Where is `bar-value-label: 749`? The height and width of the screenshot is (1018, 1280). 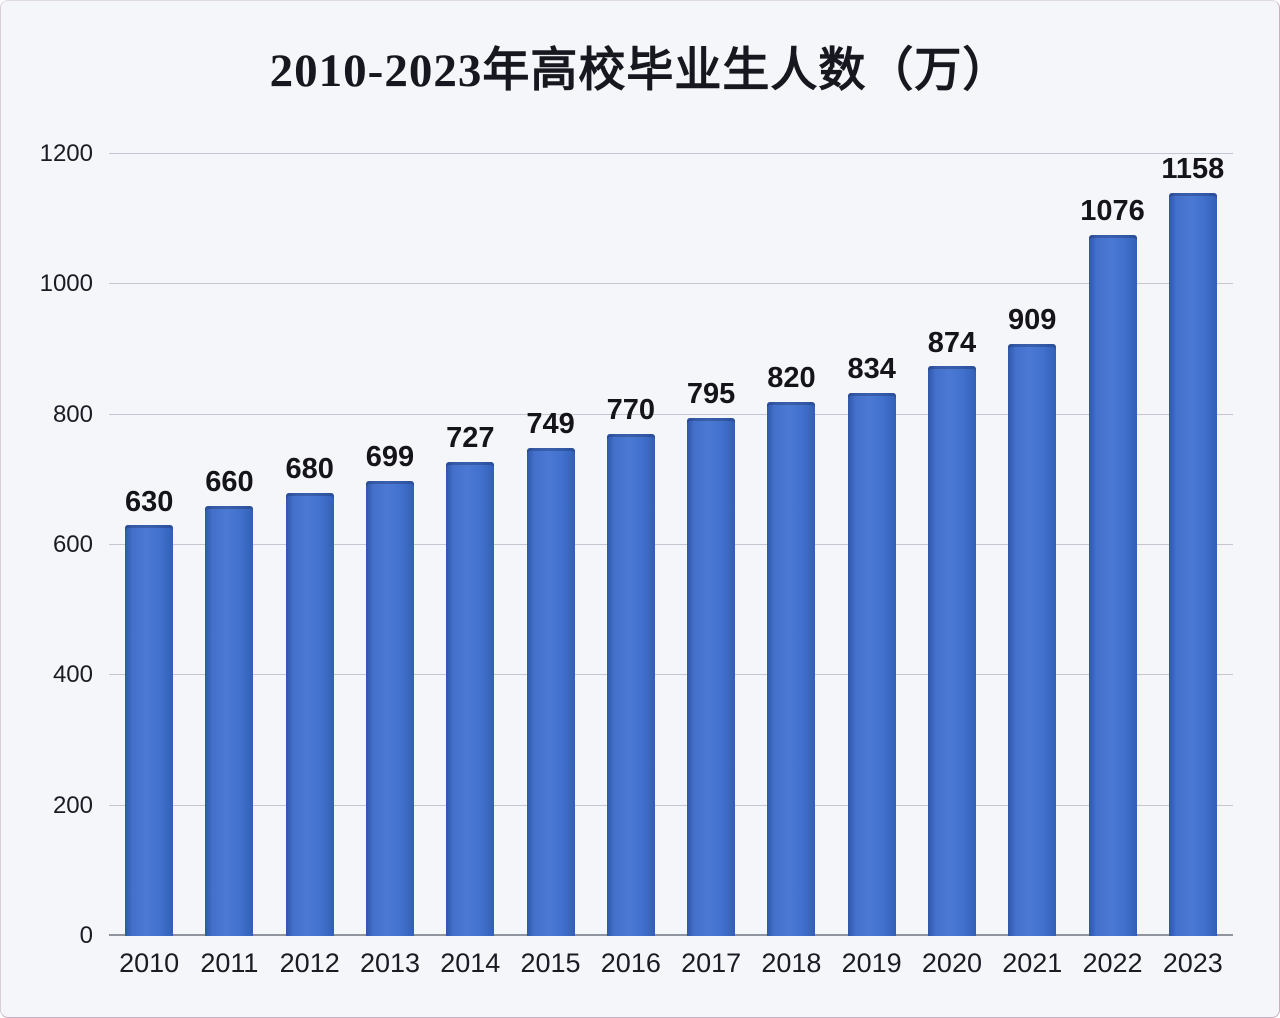
bar-value-label: 749 is located at coordinates (550, 424).